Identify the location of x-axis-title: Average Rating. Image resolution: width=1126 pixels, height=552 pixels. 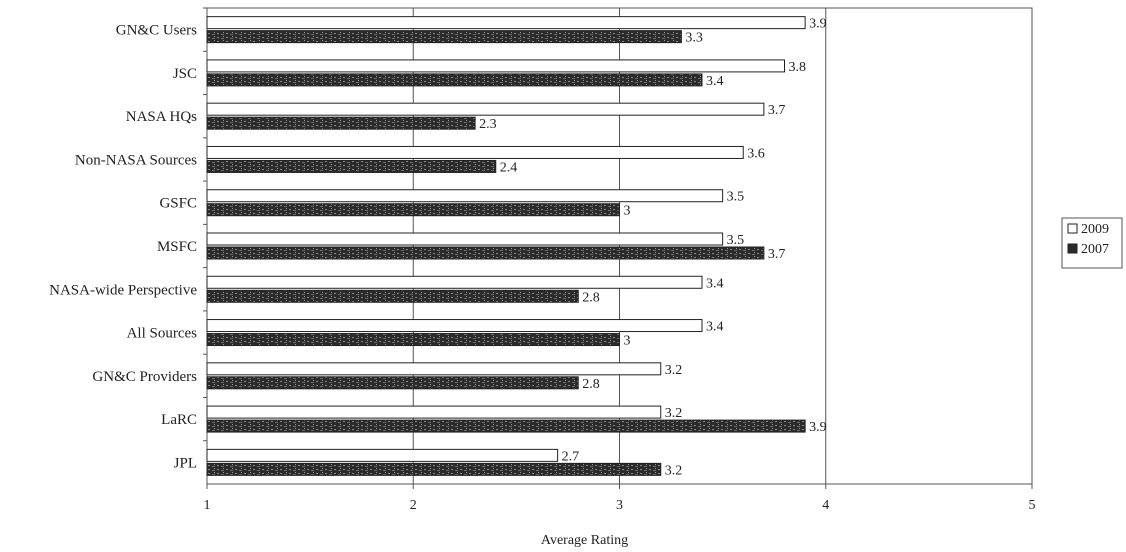
(584, 540).